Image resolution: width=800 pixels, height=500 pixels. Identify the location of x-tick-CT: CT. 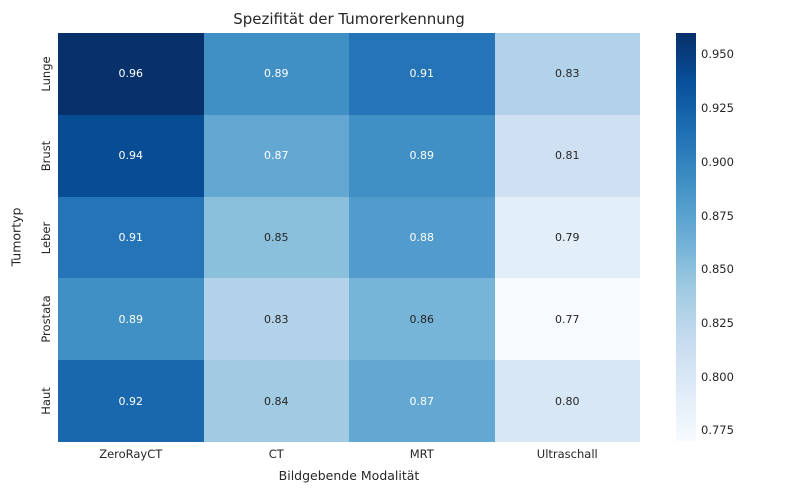
(276, 454).